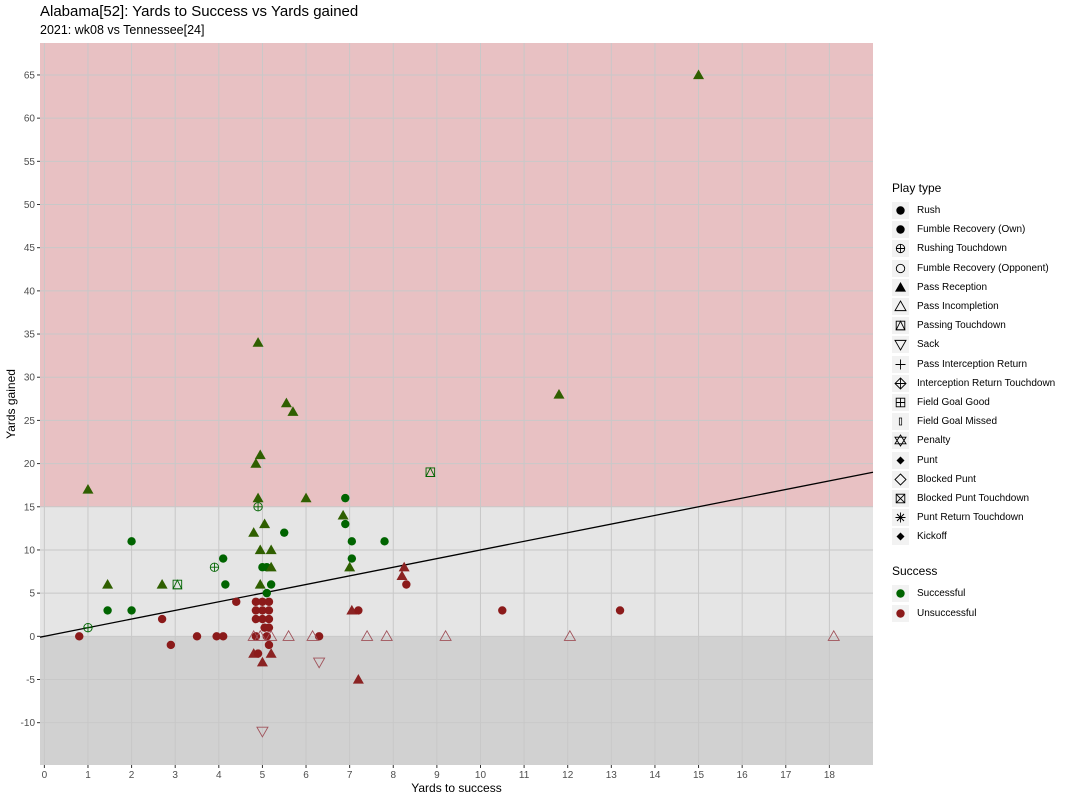 The image size is (1067, 800). What do you see at coordinates (655, 775) in the screenshot?
I see `x-tick-label: 14` at bounding box center [655, 775].